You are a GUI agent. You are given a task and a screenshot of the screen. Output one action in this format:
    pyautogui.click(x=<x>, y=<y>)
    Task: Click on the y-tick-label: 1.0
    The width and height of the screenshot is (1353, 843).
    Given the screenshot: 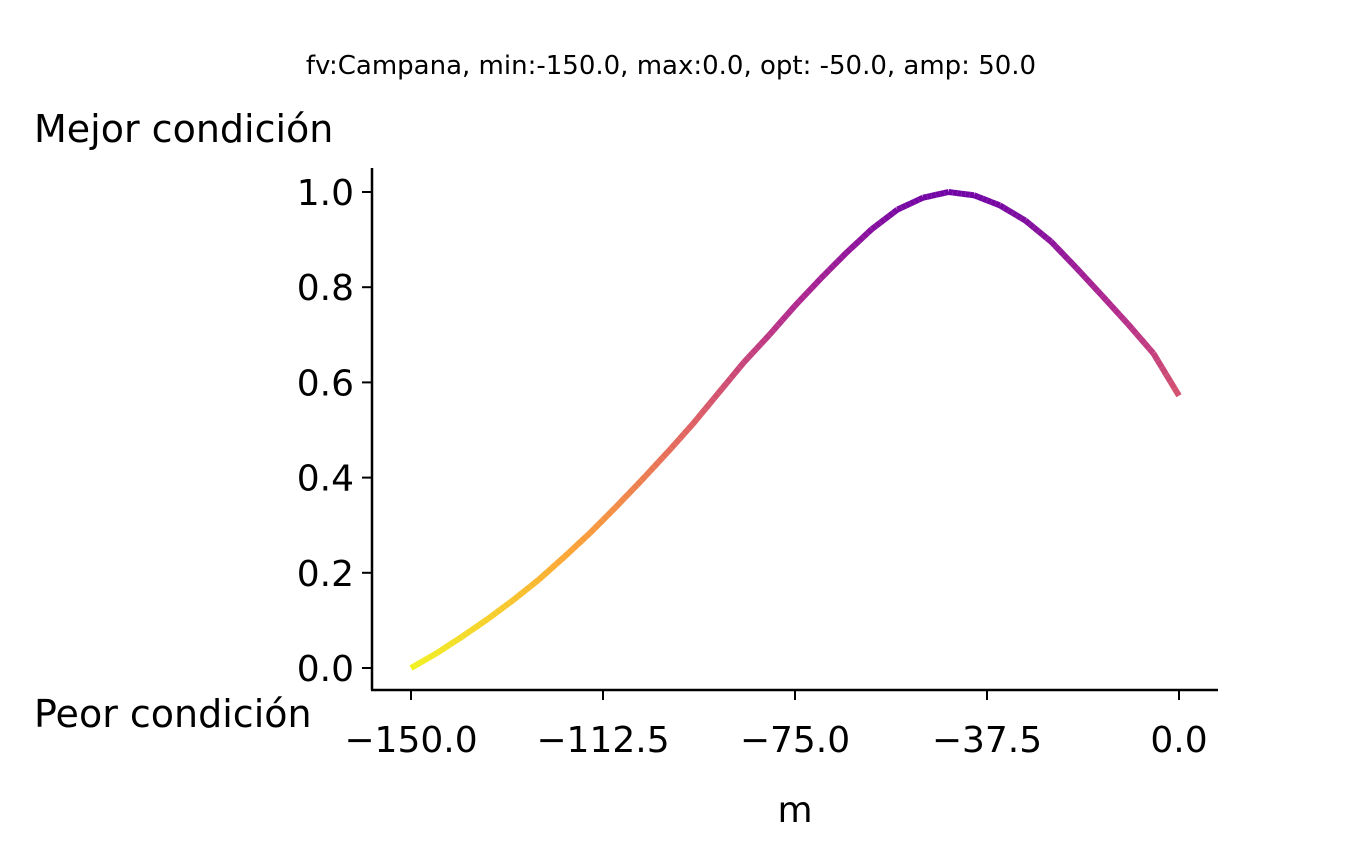 What is the action you would take?
    pyautogui.click(x=325, y=193)
    